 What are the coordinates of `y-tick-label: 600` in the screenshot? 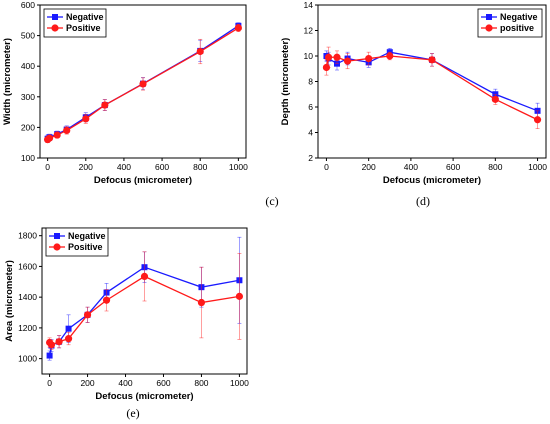 It's located at (28, 5).